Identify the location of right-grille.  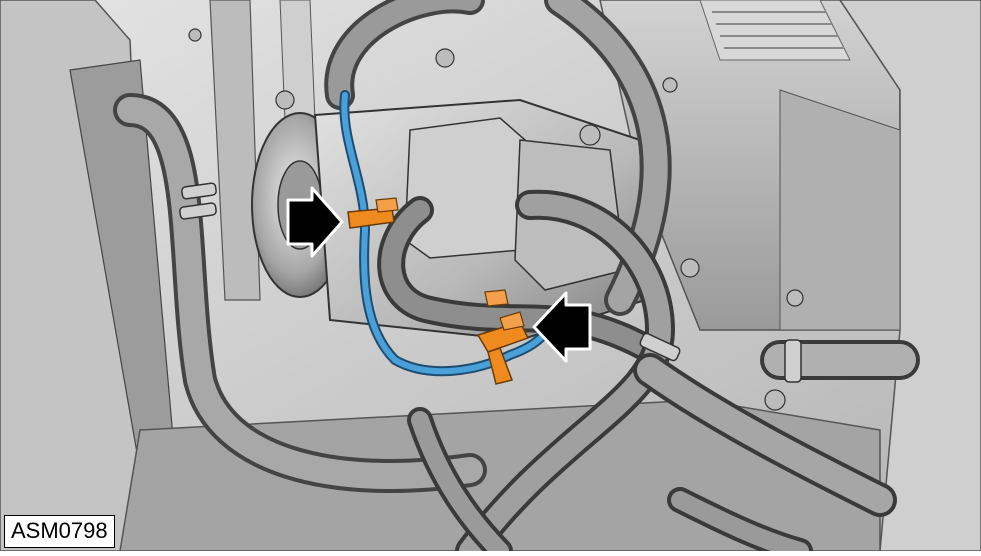
(775, 30).